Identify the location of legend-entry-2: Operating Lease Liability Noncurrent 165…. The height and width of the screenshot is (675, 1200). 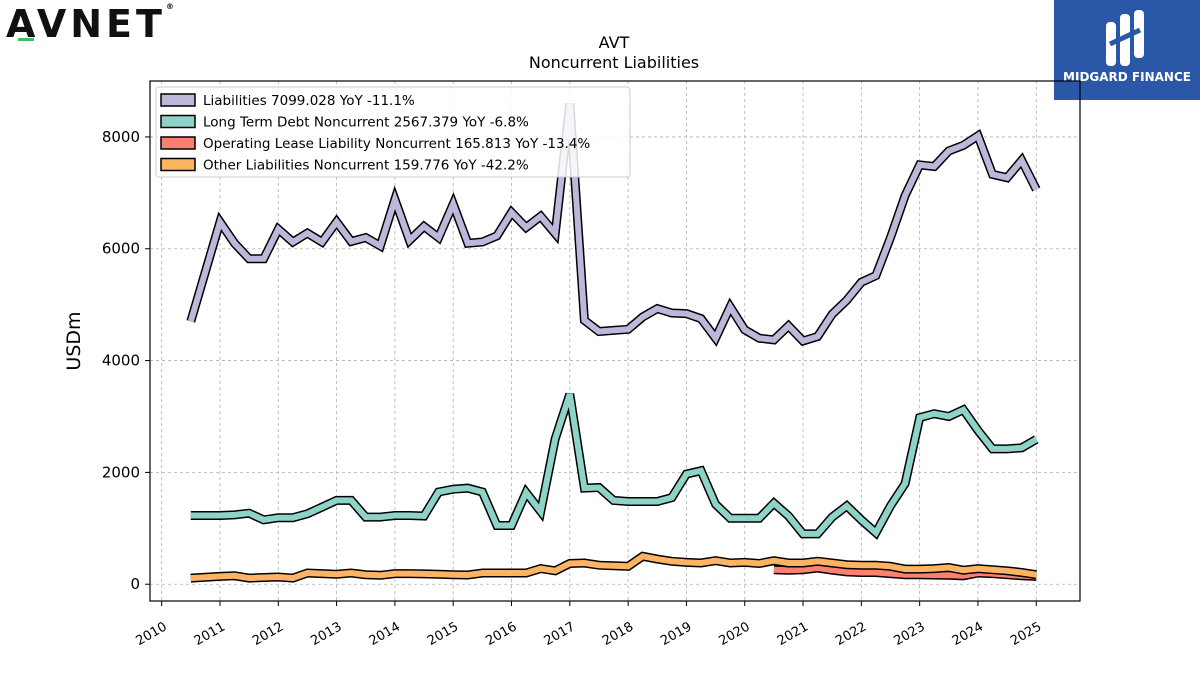
(396, 144).